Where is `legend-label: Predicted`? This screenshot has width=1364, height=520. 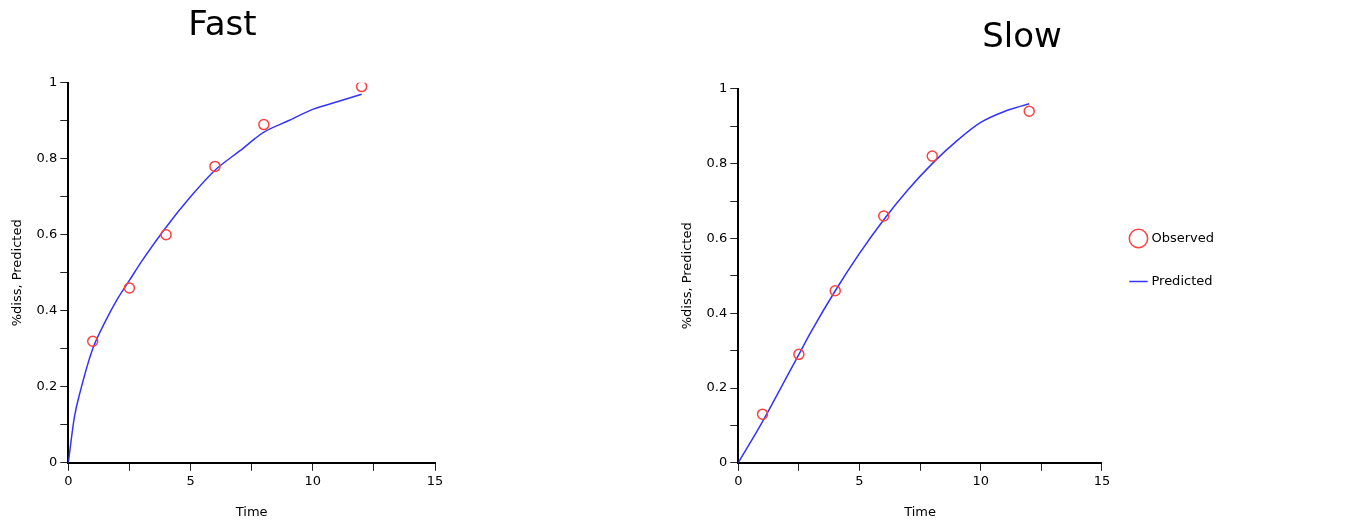
legend-label: Predicted is located at coordinates (1182, 280).